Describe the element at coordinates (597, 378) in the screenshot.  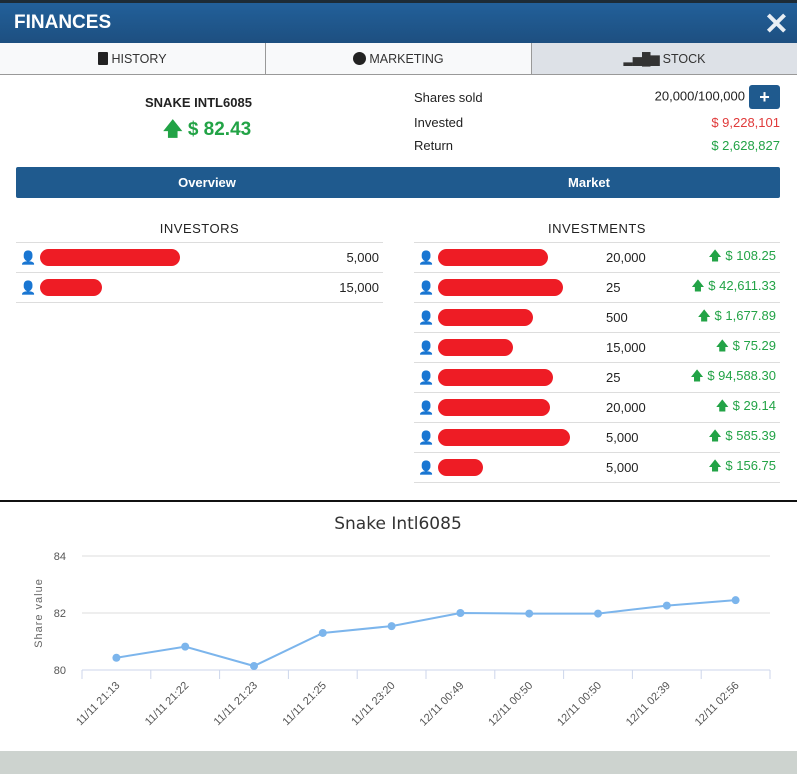
I see `table-row: 👤 25 🡅 $ 94,588.30` at that location.